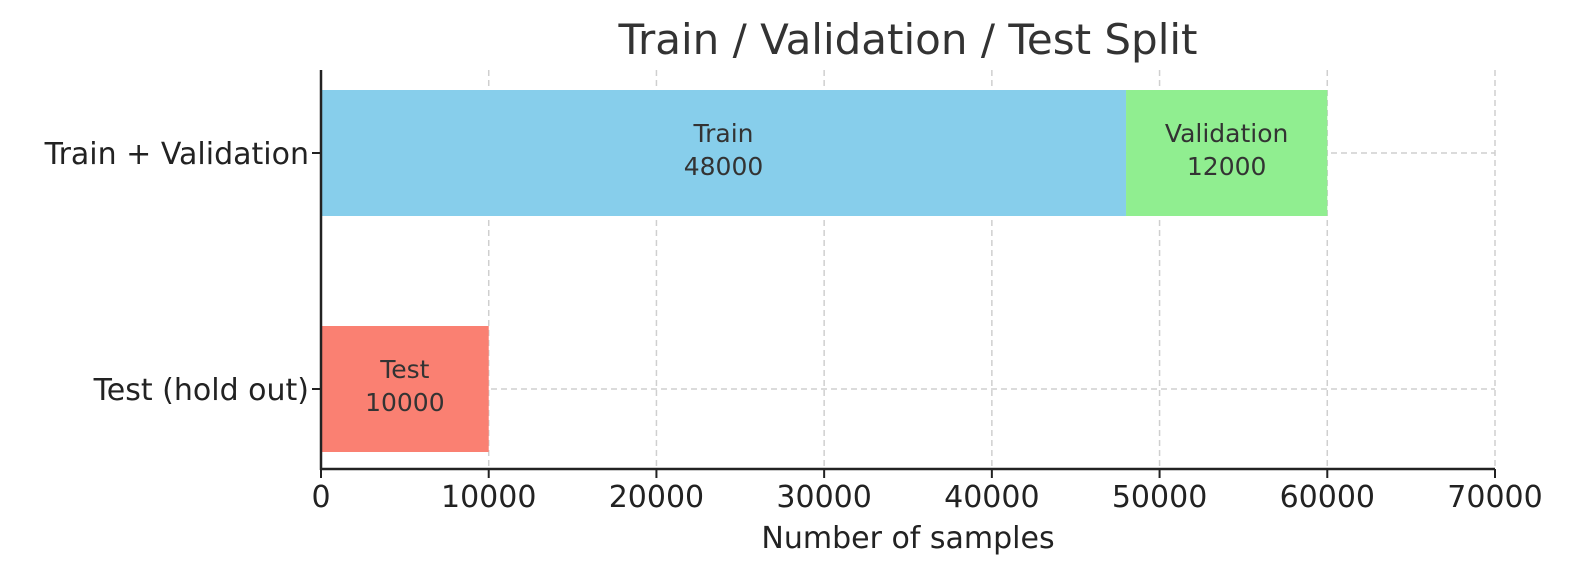  I want to click on bar-segment-test, so click(405, 389).